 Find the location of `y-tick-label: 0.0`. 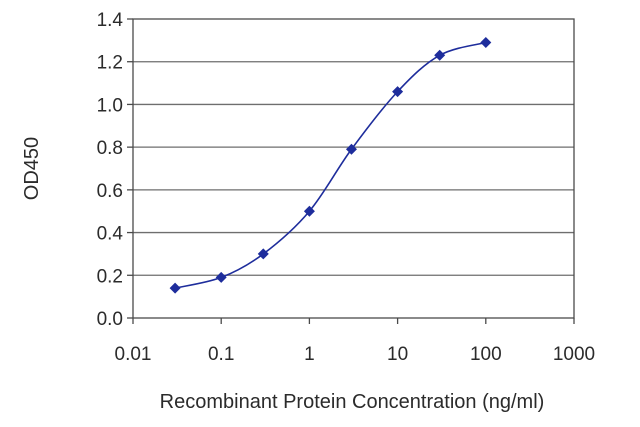

y-tick-label: 0.0 is located at coordinates (110, 319).